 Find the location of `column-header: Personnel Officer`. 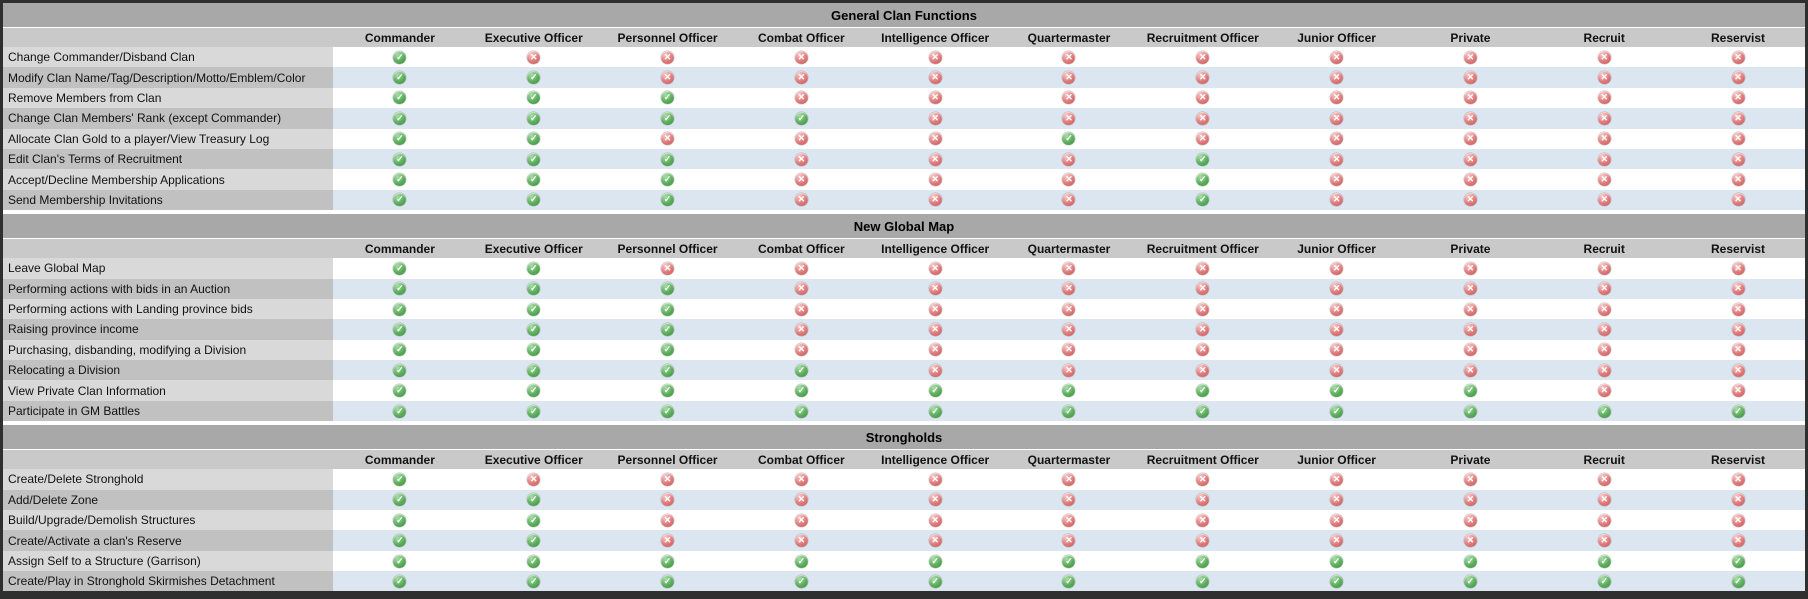

column-header: Personnel Officer is located at coordinates (667, 248).